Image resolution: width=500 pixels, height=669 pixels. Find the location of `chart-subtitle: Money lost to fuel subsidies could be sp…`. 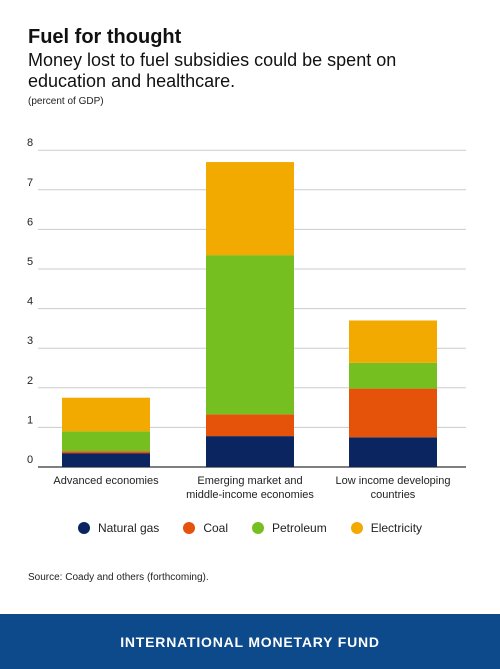

chart-subtitle: Money lost to fuel subsidies could be sp… is located at coordinates (212, 70).